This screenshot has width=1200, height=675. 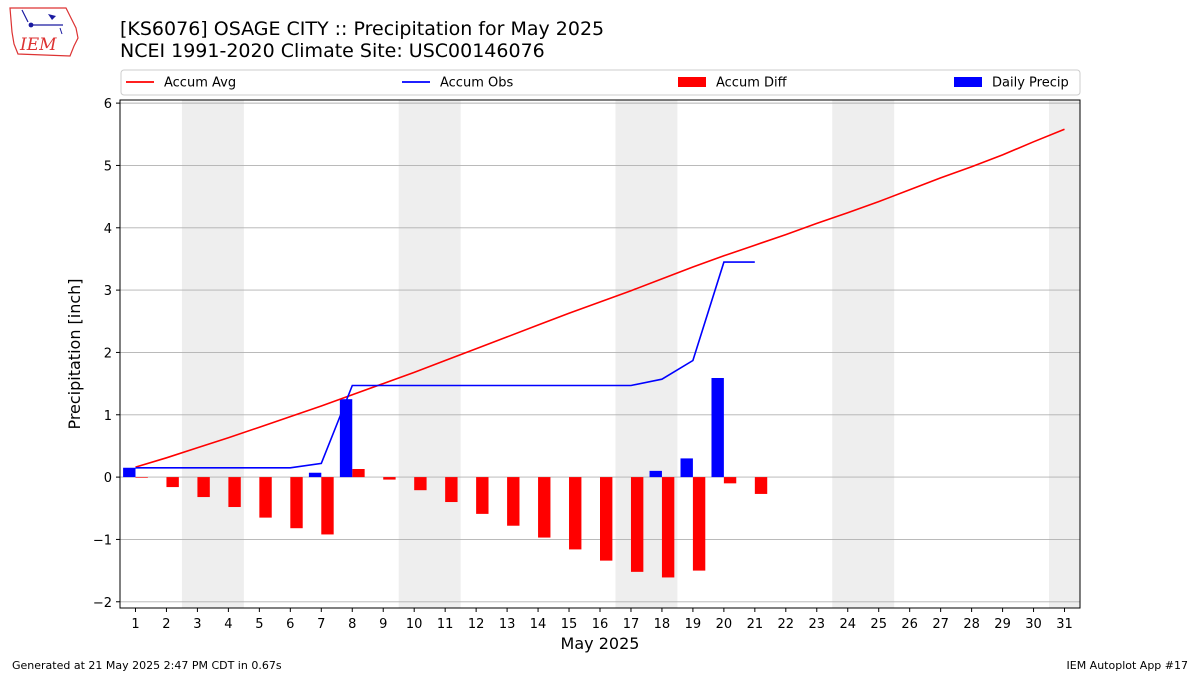 I want to click on y-tick-label: 1, so click(x=108, y=416).